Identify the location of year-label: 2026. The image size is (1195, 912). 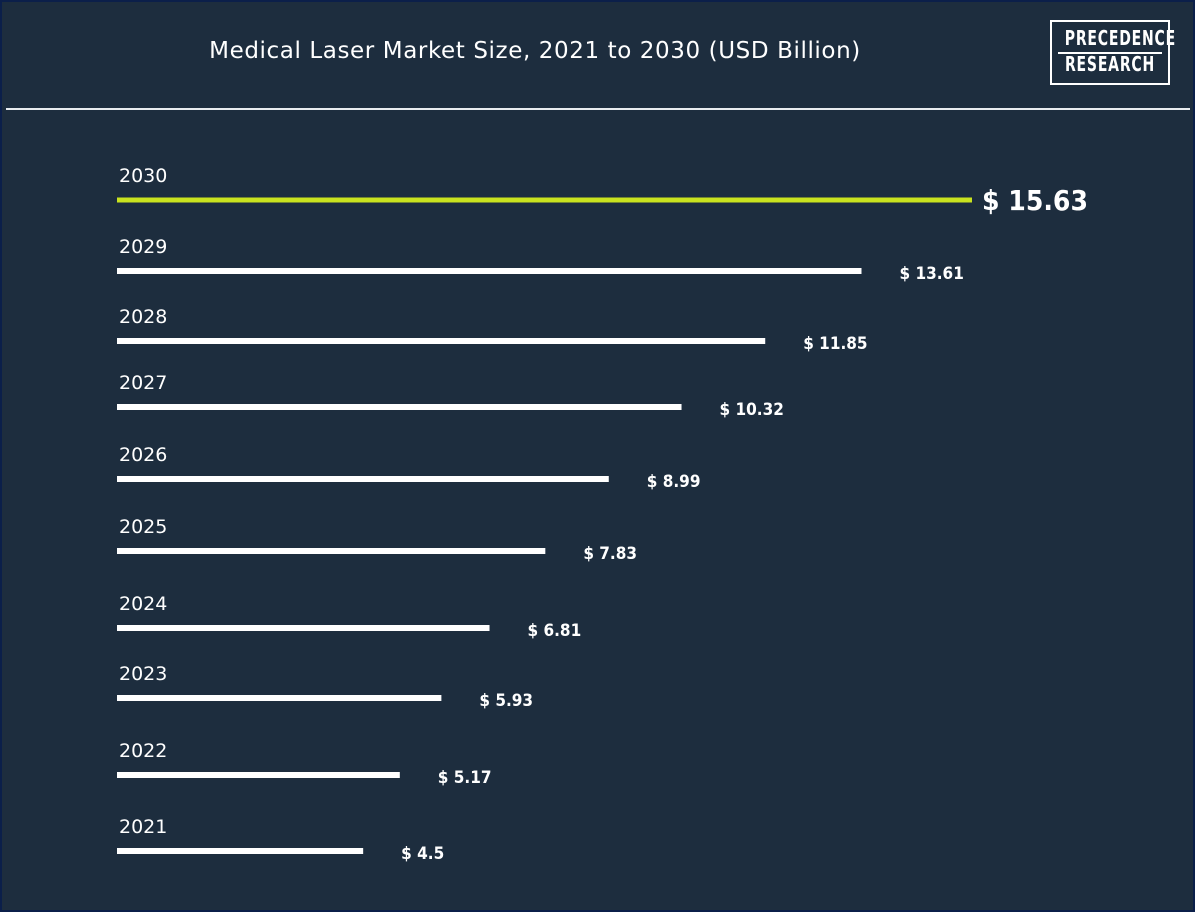
(143, 455).